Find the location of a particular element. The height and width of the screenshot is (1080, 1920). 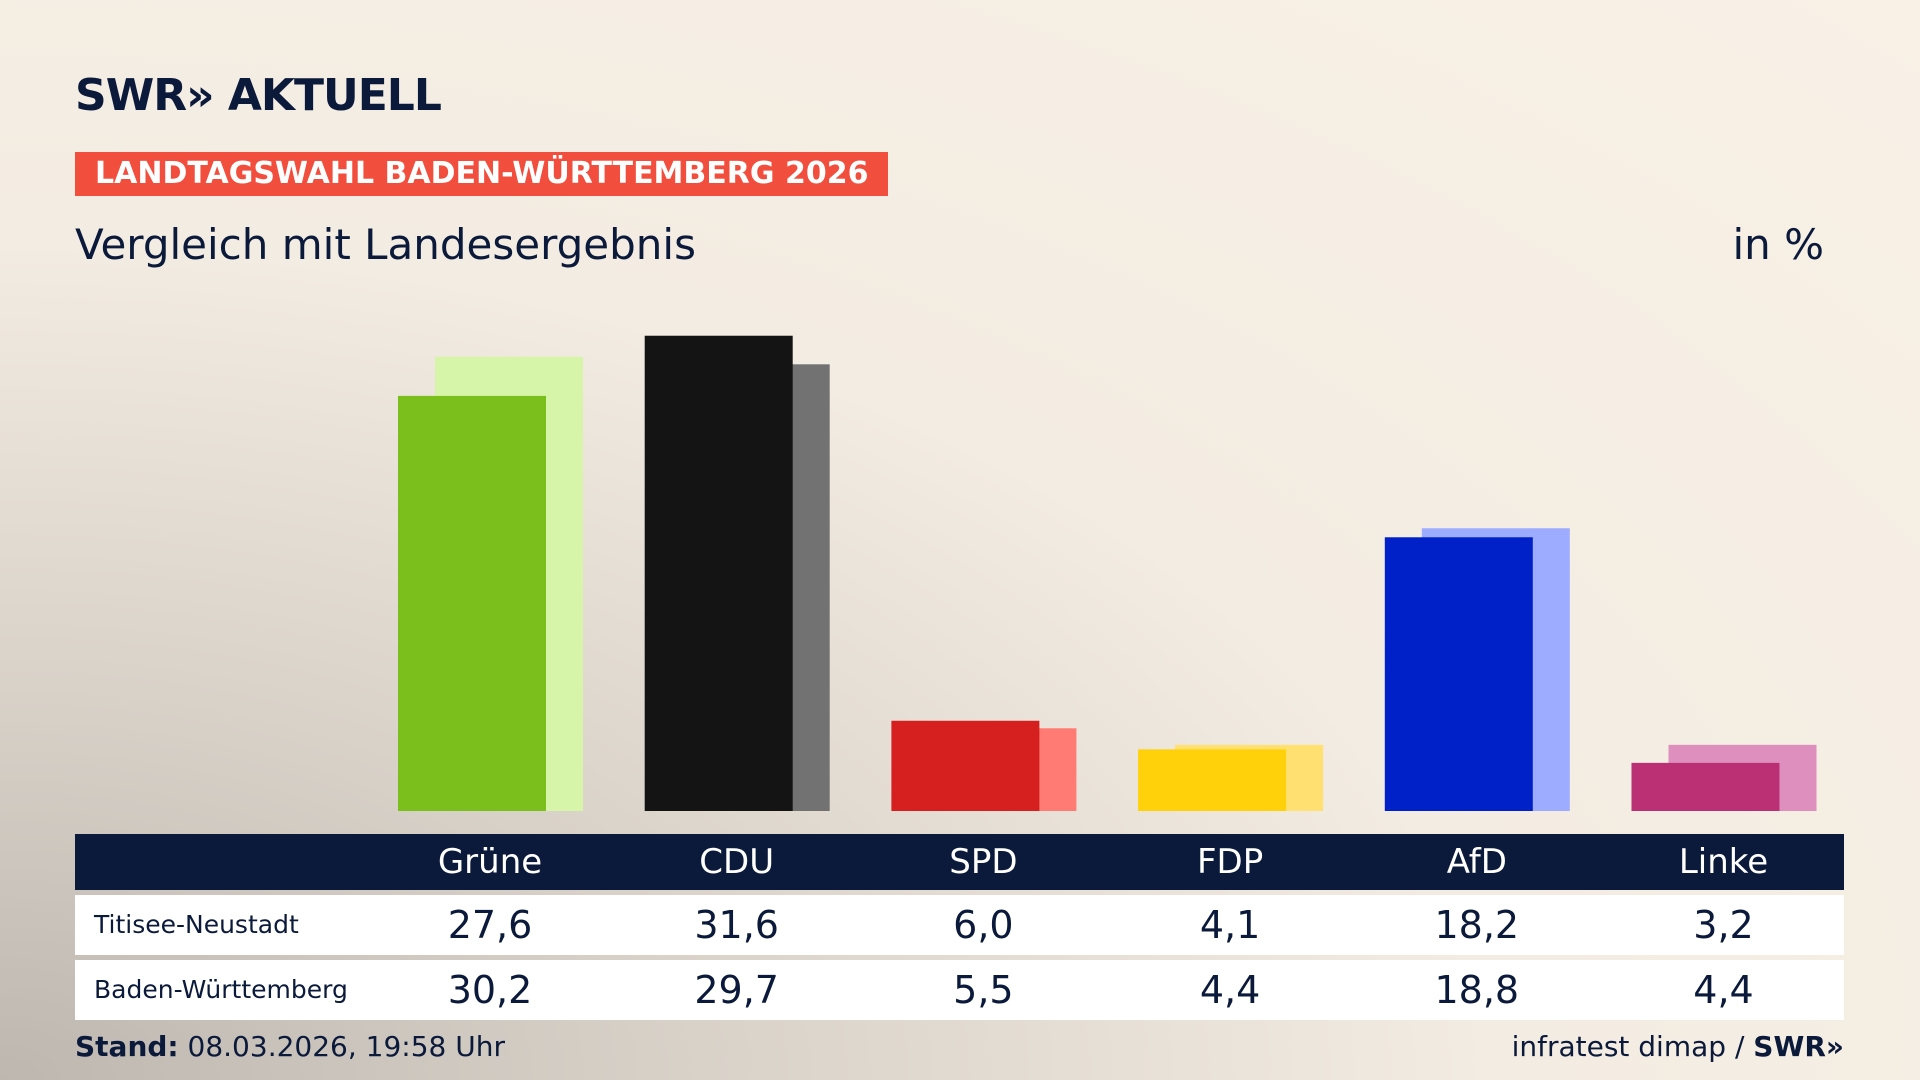

value-label: 30,2 is located at coordinates (490, 990).